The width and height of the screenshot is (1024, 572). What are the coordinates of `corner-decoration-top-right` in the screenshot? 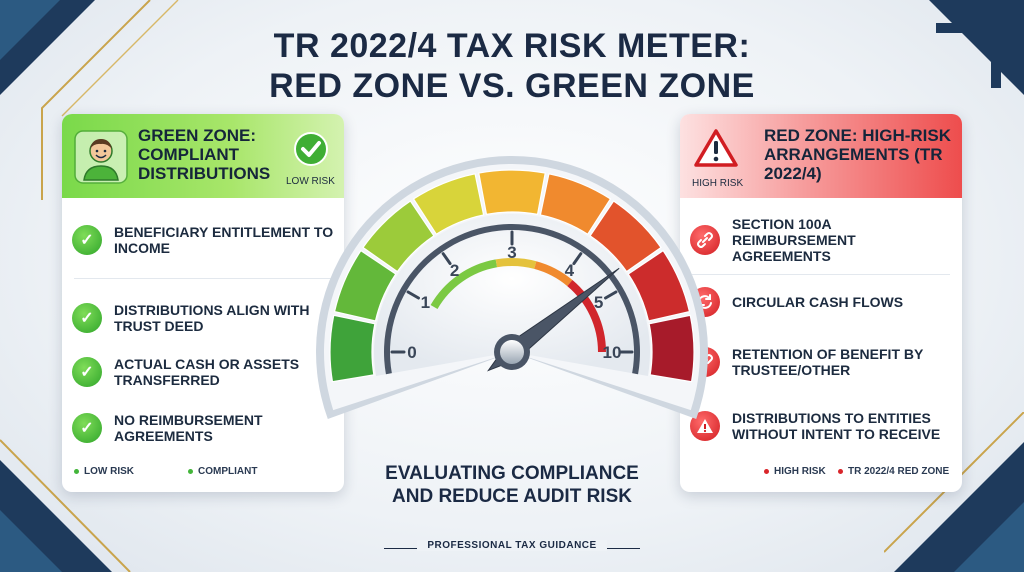 It's located at (976, 47).